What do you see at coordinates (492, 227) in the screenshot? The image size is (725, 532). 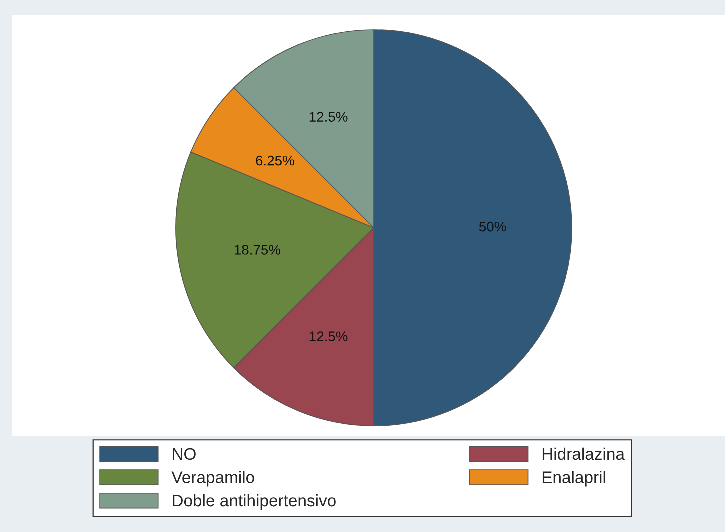 I see `data-label: 50%` at bounding box center [492, 227].